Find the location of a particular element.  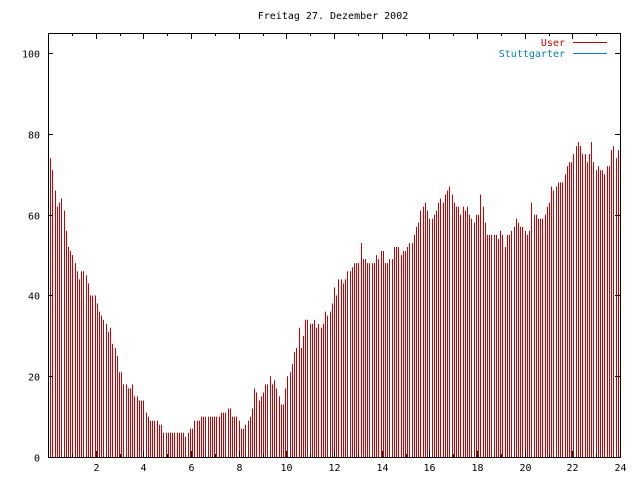

x-tick-label: 14 is located at coordinates (382, 468).